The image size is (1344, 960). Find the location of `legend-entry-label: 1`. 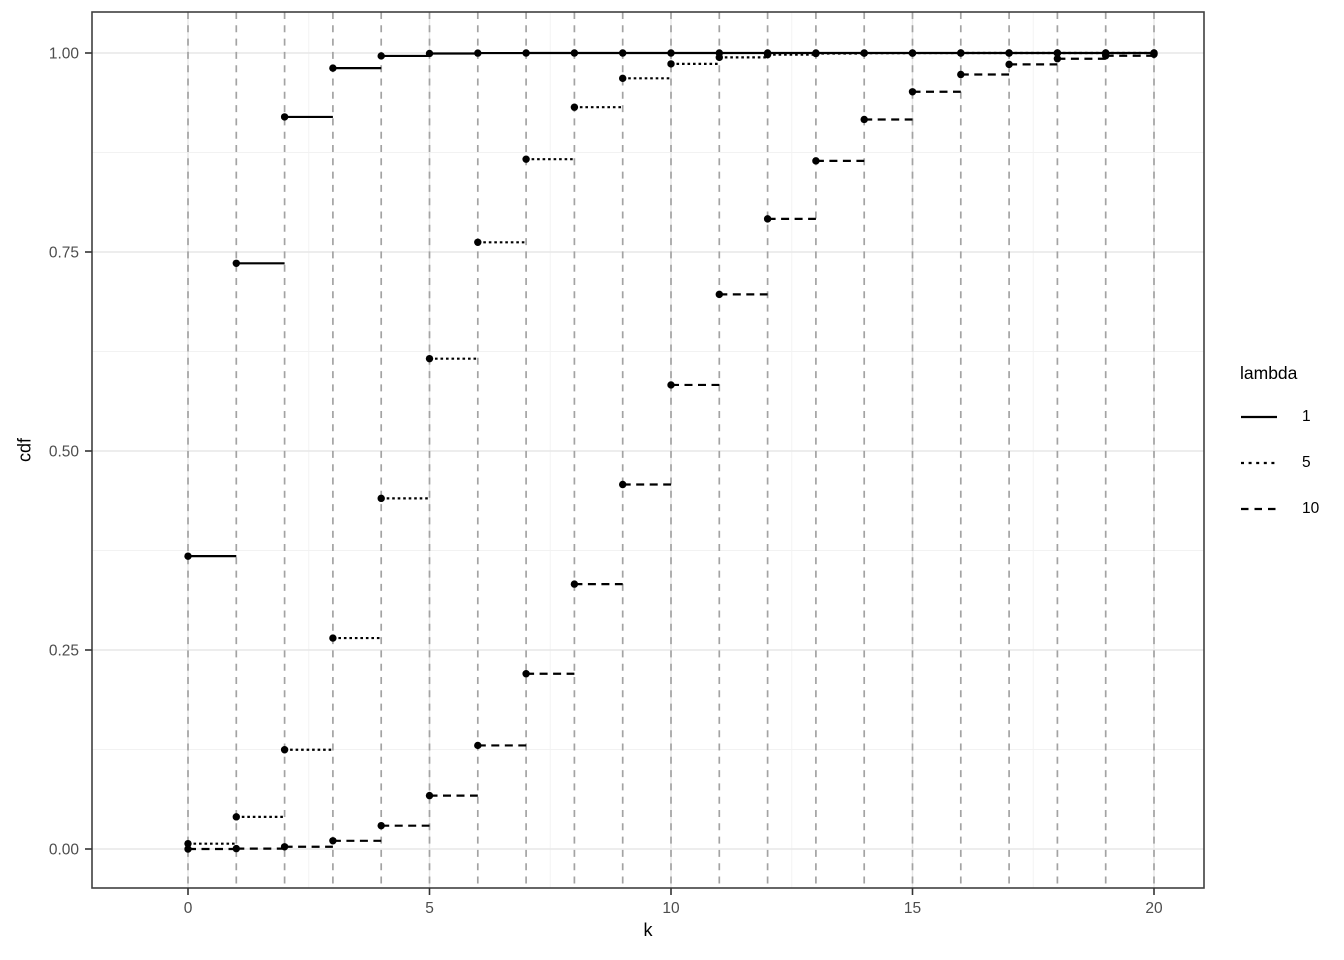

legend-entry-label: 1 is located at coordinates (1306, 416).